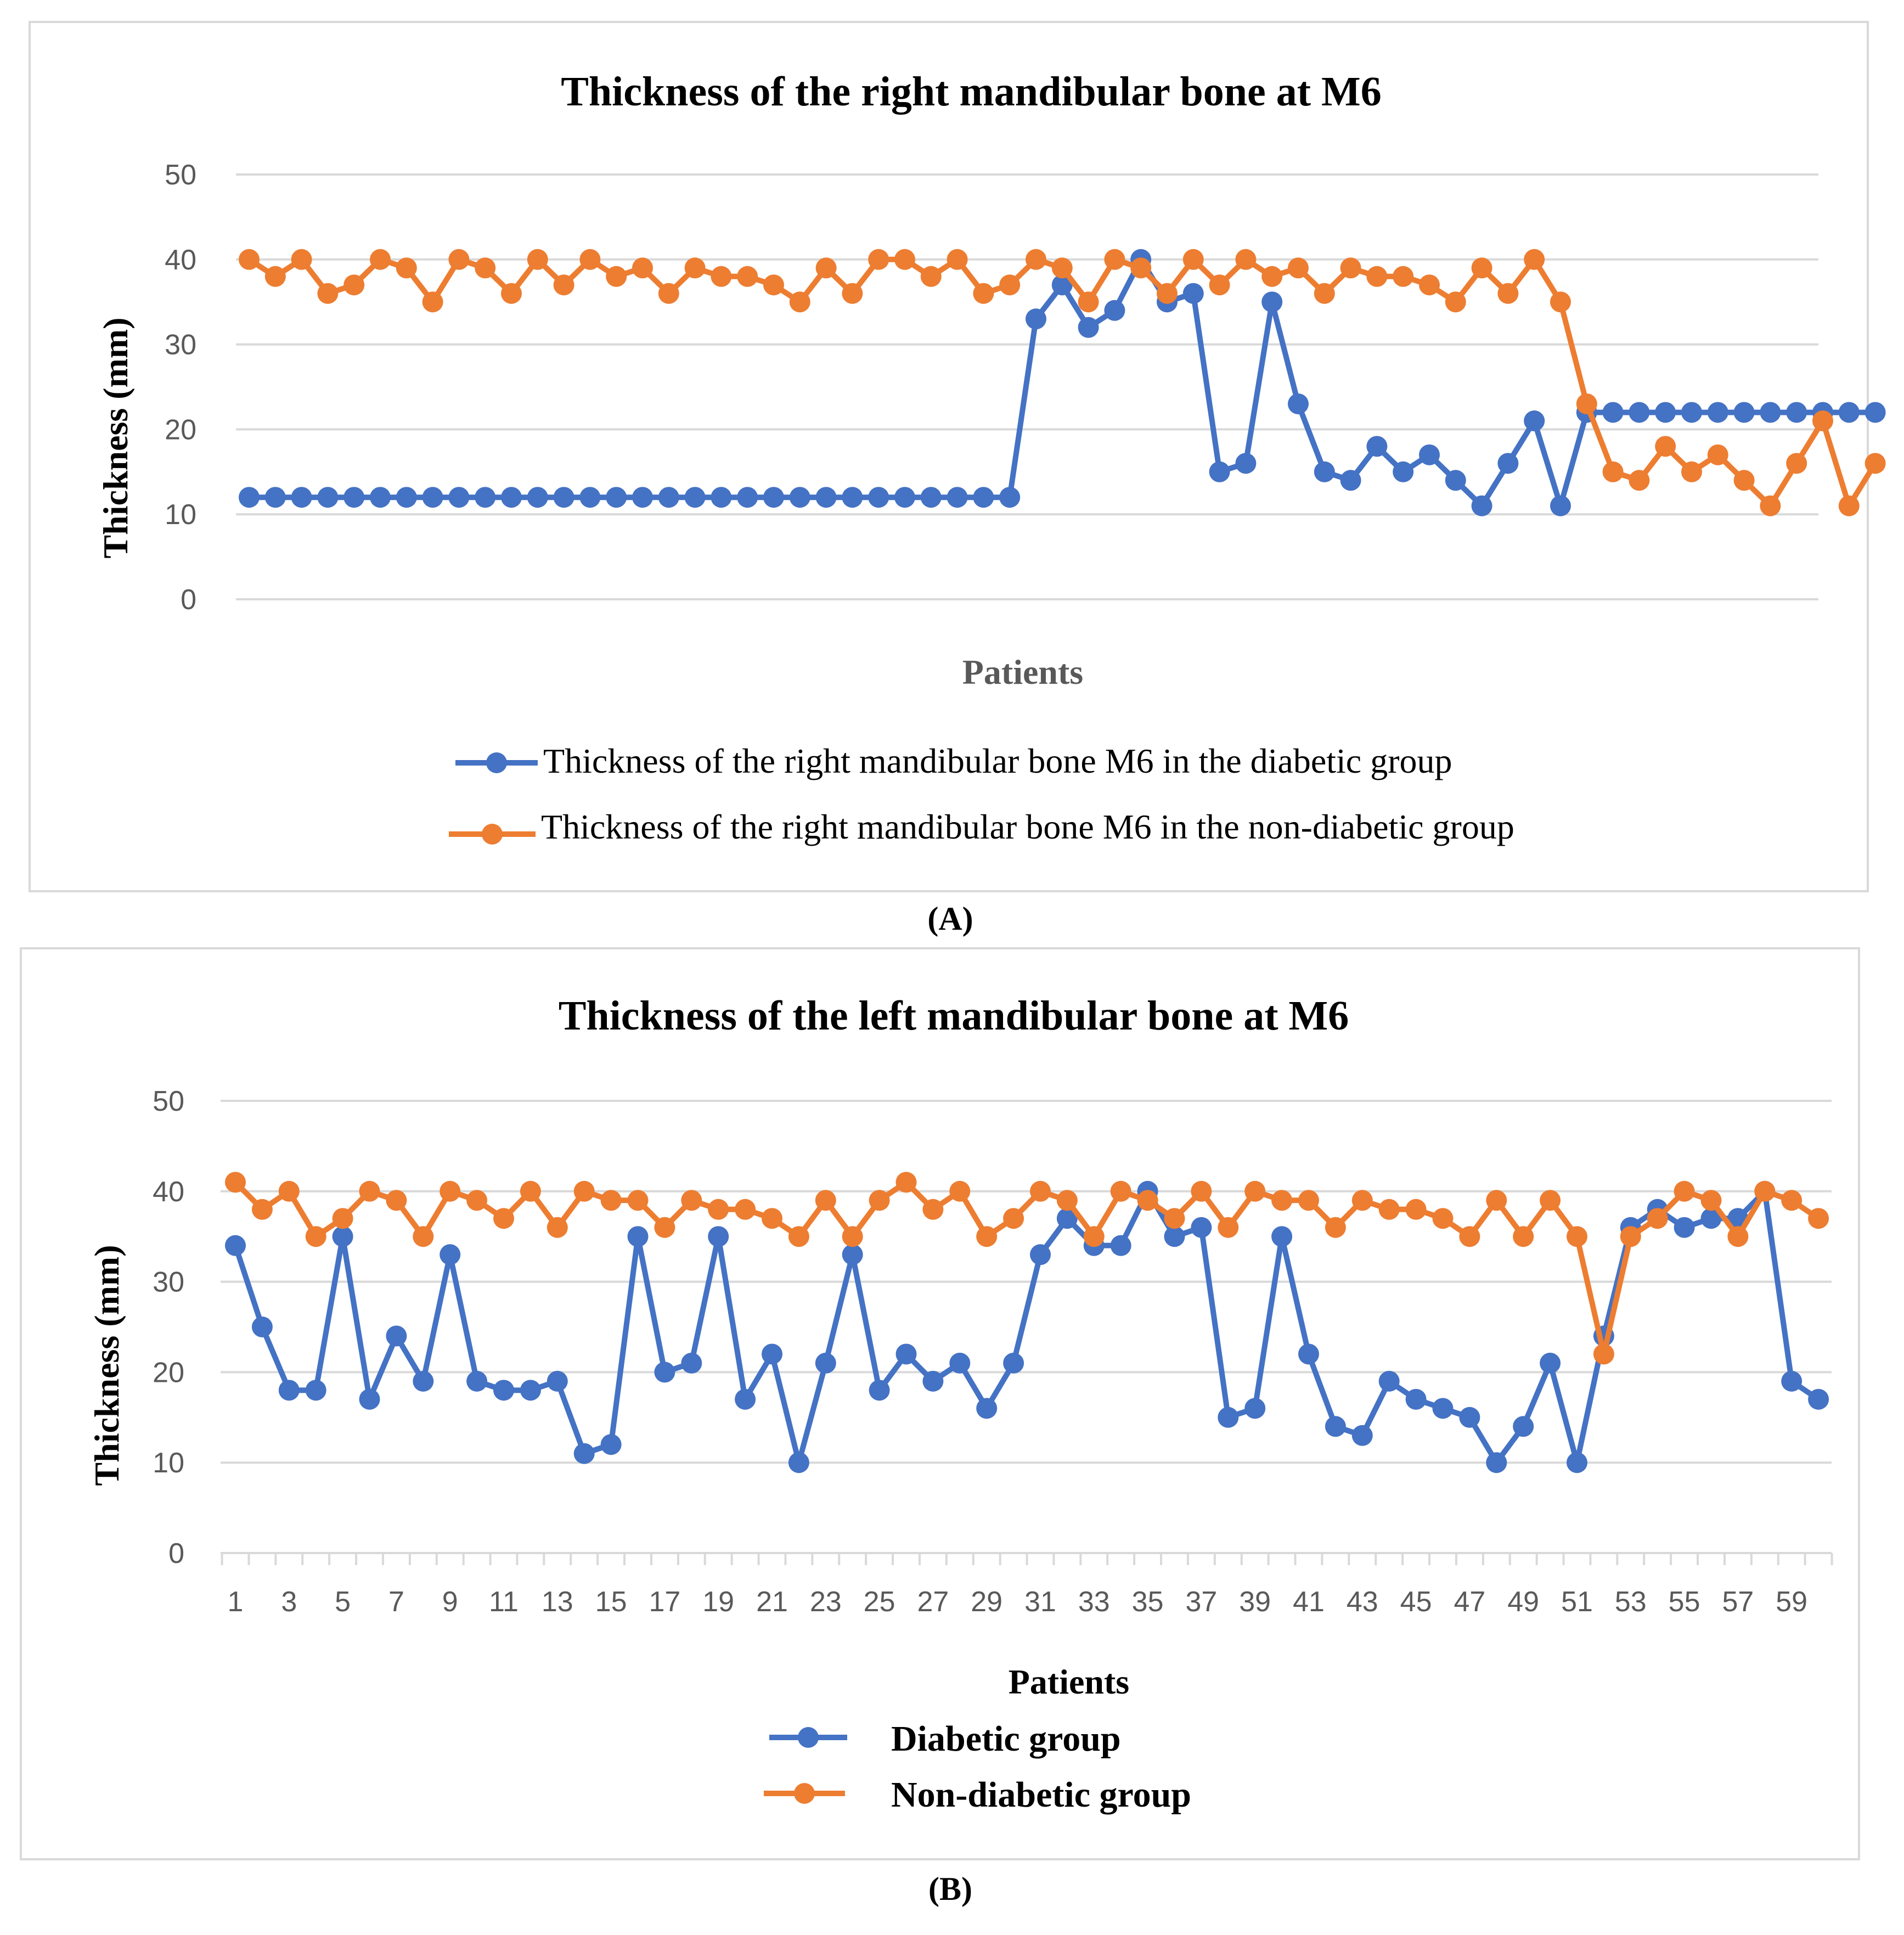 Image resolution: width=1904 pixels, height=1935 pixels. I want to click on chart-b-x-tick-label: 5, so click(343, 1602).